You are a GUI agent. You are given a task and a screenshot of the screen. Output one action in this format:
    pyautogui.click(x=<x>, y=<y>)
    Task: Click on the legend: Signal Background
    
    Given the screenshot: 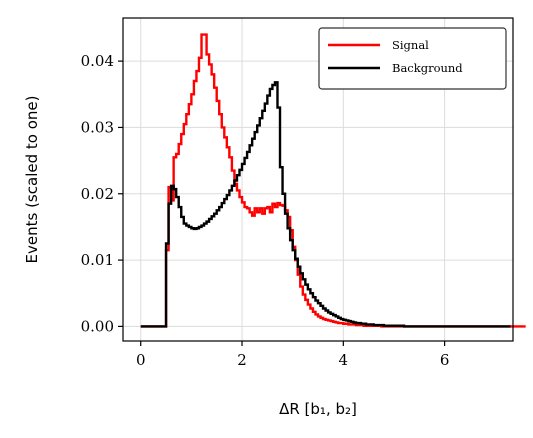 What is the action you would take?
    pyautogui.click(x=412, y=58)
    